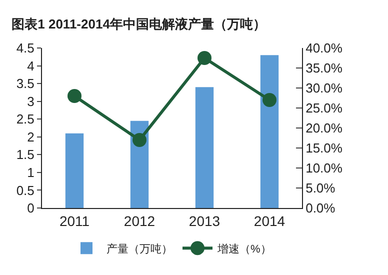  Describe the element at coordinates (30, 101) in the screenshot. I see `y-tick-label: 3` at that location.